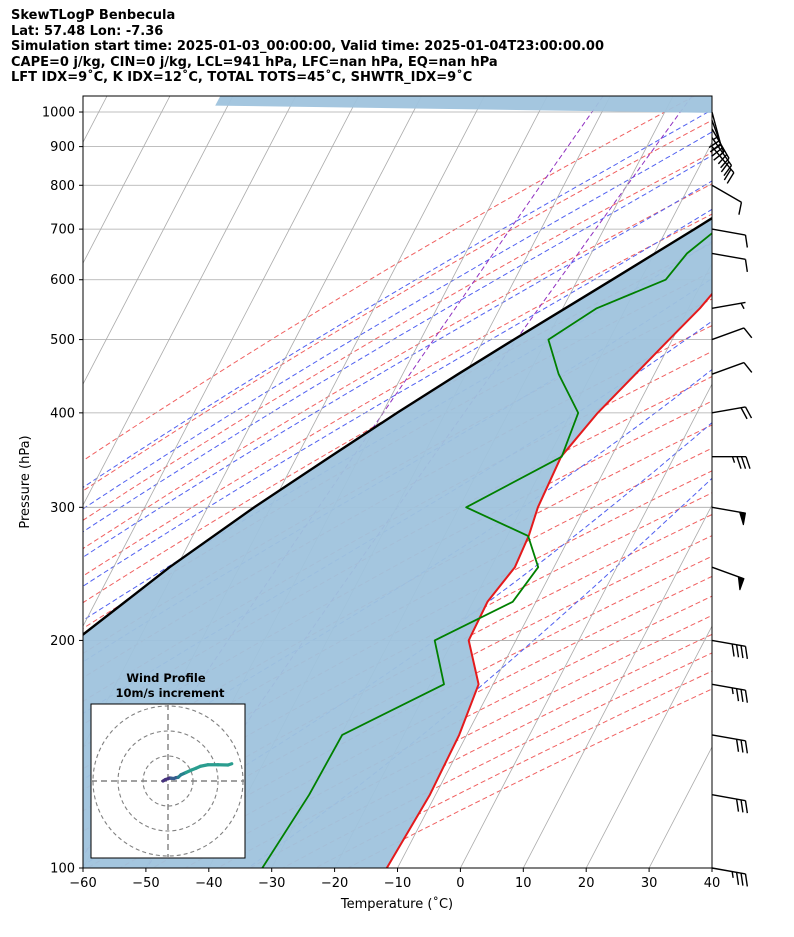  Describe the element at coordinates (87, 31) in the screenshot. I see `title-location: Lat: 57.48 Lon: -7.36` at that location.